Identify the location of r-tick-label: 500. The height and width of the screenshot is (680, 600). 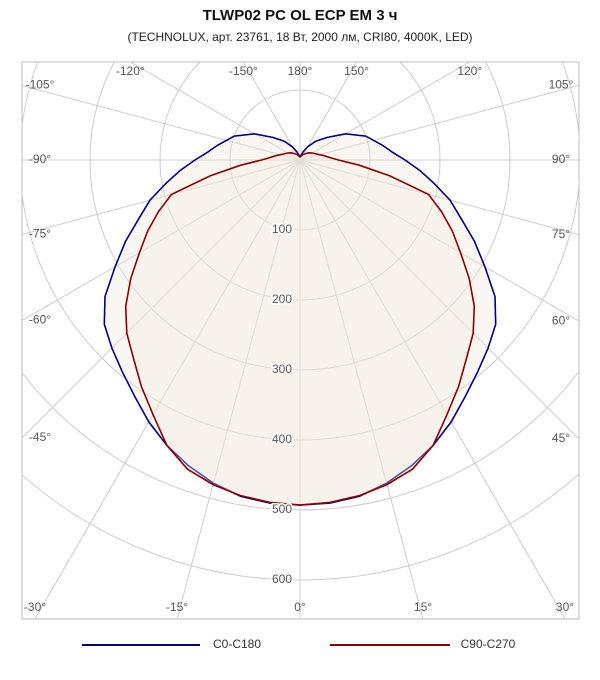
(282, 509).